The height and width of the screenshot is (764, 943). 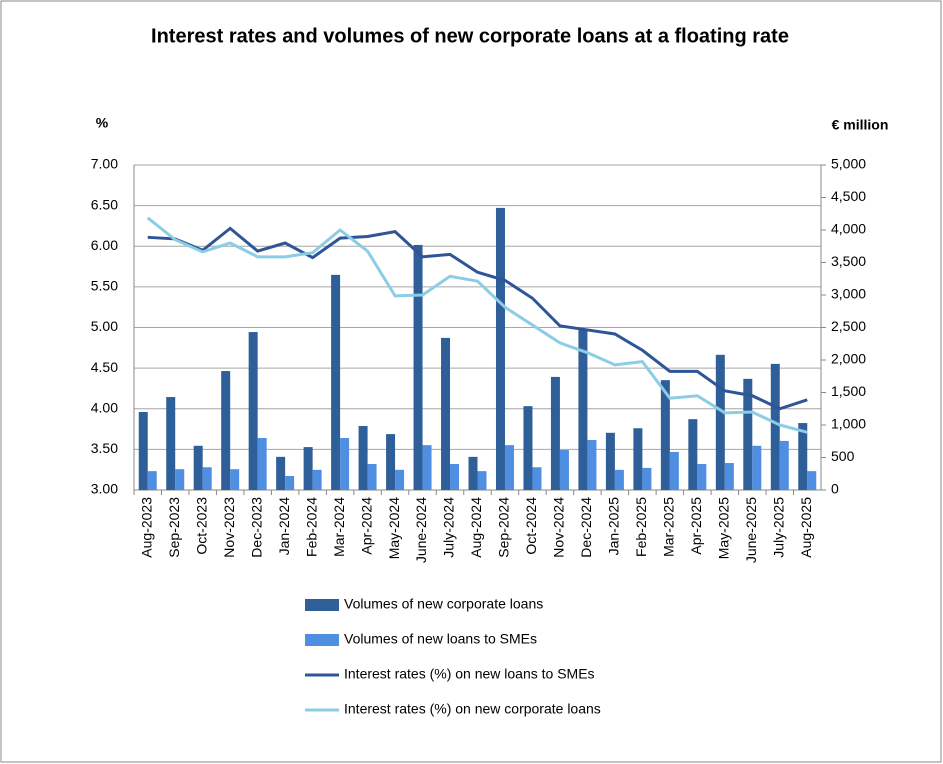 What do you see at coordinates (559, 527) in the screenshot?
I see `x-tick-label: Nov-2024` at bounding box center [559, 527].